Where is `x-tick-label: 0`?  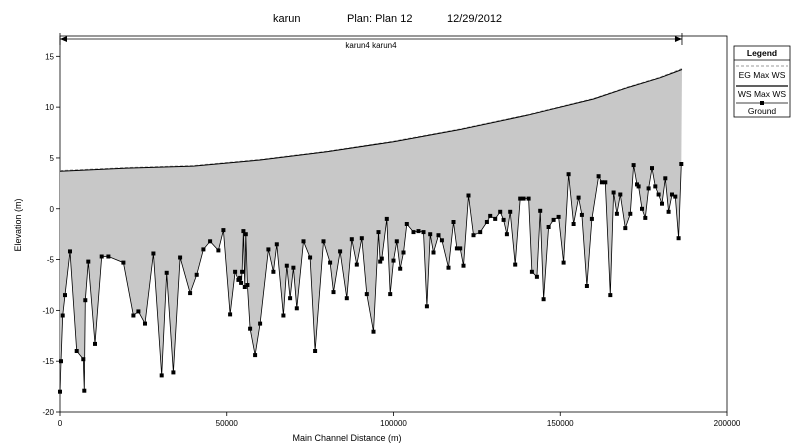
x-tick-label: 0 is located at coordinates (60, 423).